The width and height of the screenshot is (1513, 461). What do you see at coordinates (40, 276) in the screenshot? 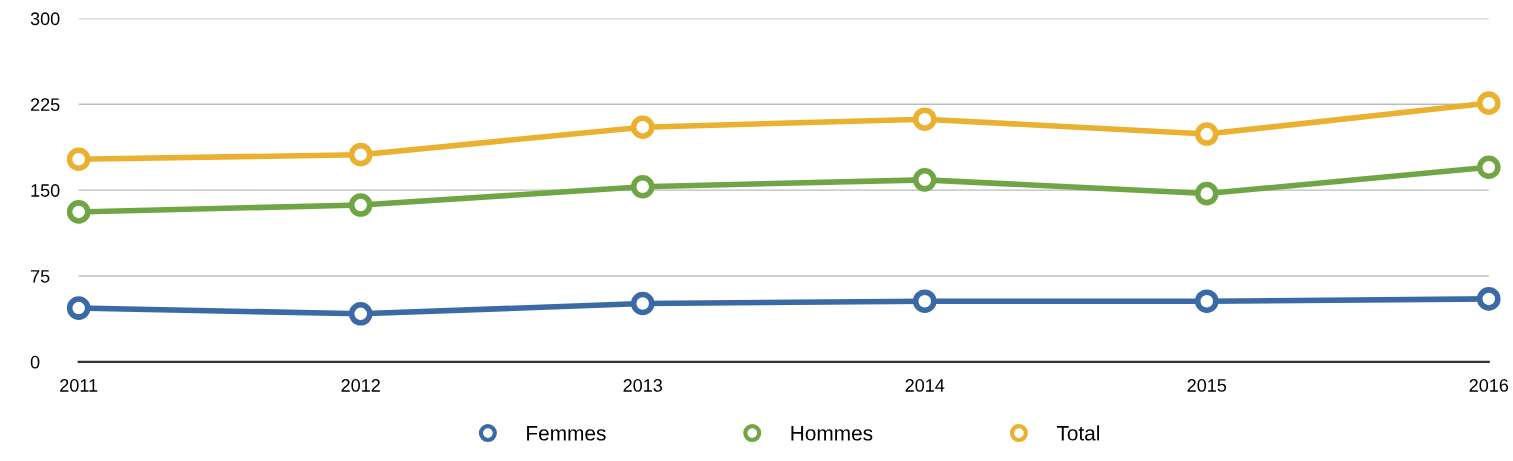
I see `y-tick-label: 75` at bounding box center [40, 276].